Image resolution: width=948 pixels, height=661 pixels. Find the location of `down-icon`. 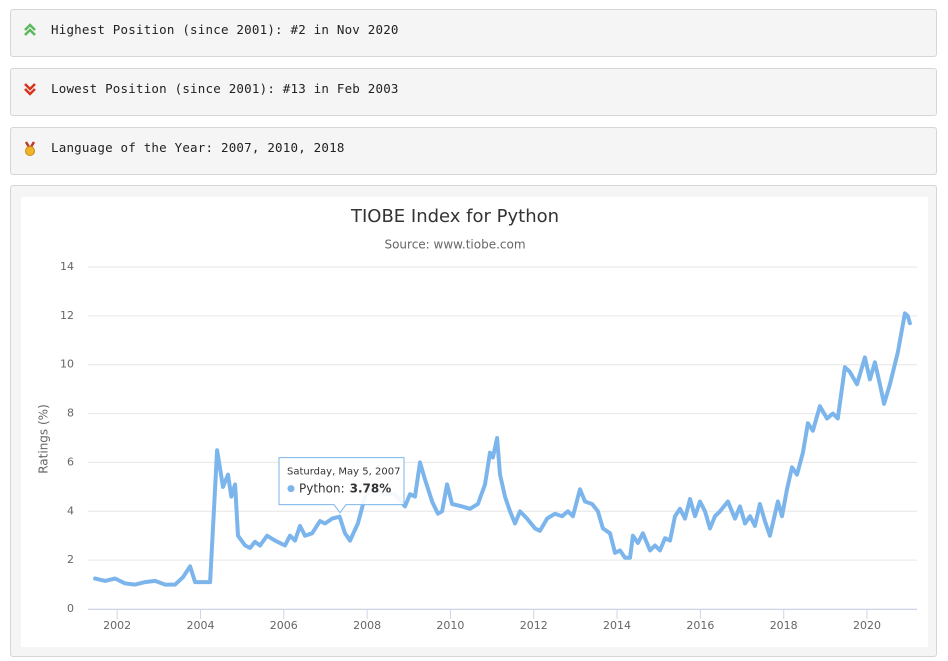

down-icon is located at coordinates (30, 89).